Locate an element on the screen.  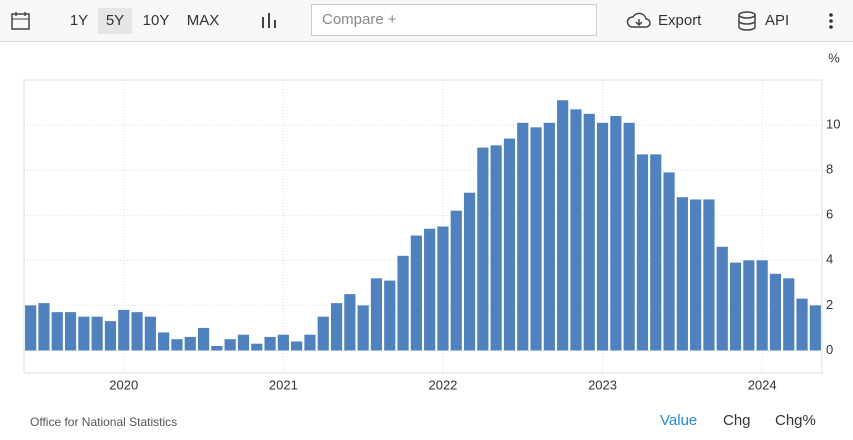
range-button: MAX is located at coordinates (203, 20).